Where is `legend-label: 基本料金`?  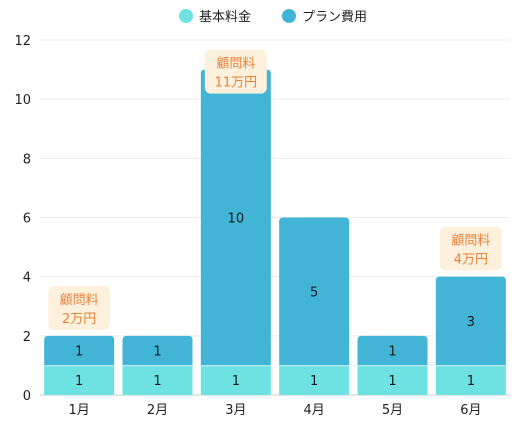 legend-label: 基本料金 is located at coordinates (225, 17).